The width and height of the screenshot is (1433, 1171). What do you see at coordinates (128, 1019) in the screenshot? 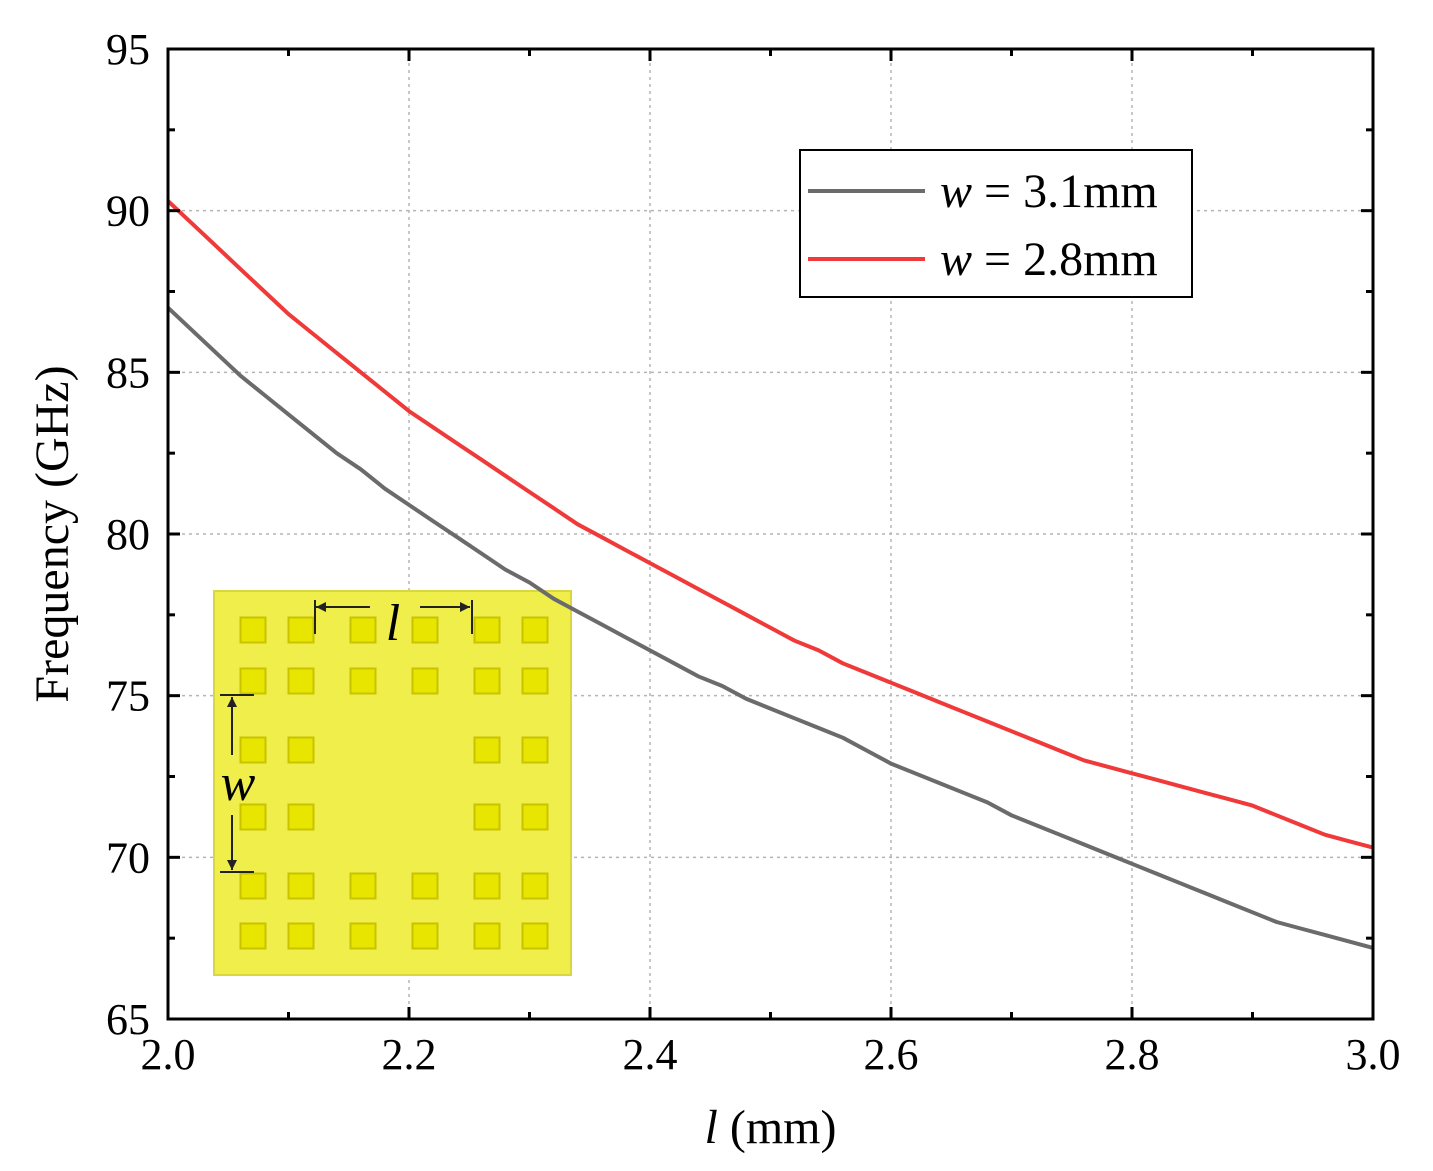
I see `y-tick-label: 65` at bounding box center [128, 1019].